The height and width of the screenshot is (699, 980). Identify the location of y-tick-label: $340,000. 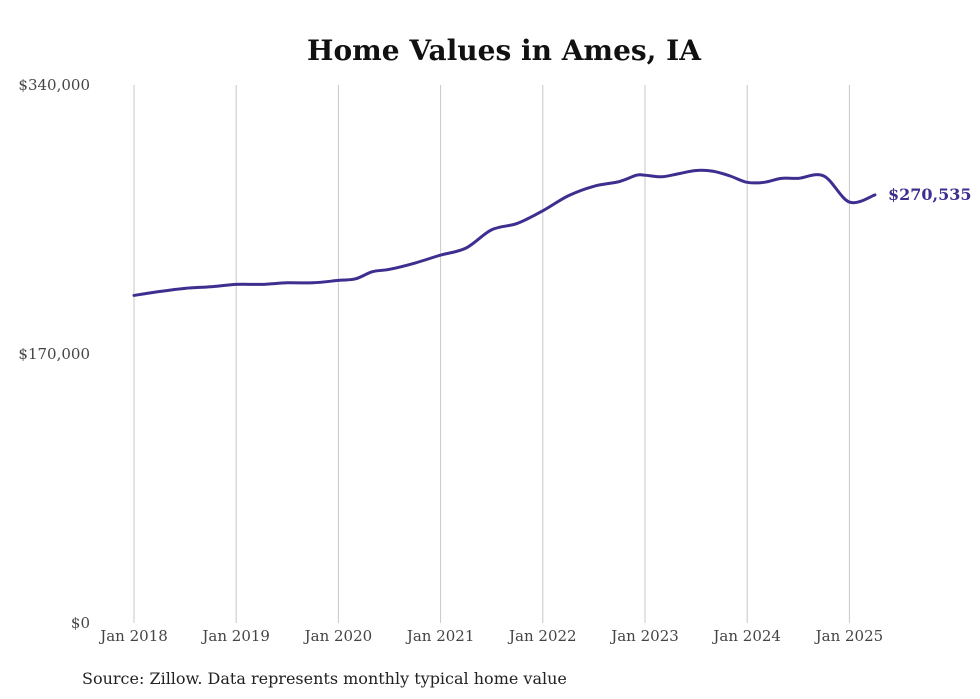
(54, 85).